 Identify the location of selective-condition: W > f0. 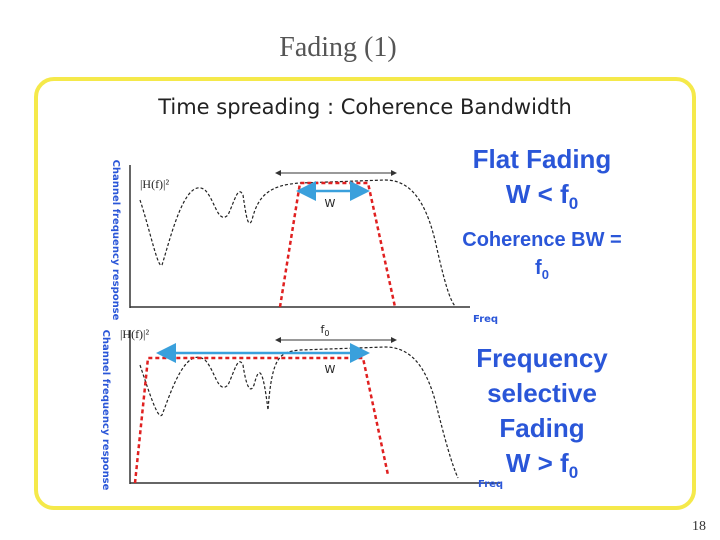
(542, 465).